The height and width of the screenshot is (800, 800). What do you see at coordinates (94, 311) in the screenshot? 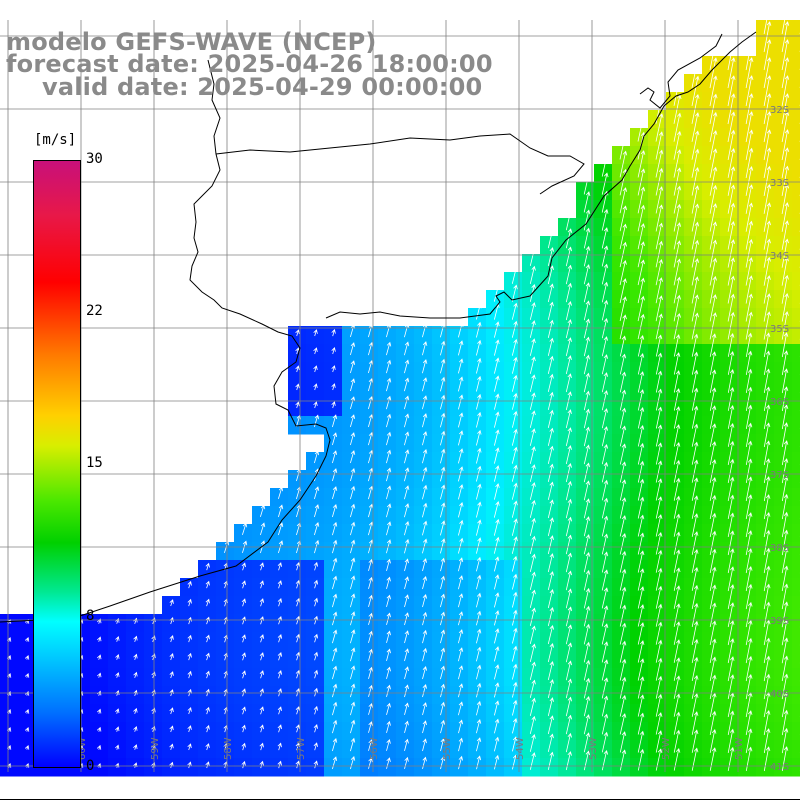
I see `colorbar-tick: 22` at bounding box center [94, 311].